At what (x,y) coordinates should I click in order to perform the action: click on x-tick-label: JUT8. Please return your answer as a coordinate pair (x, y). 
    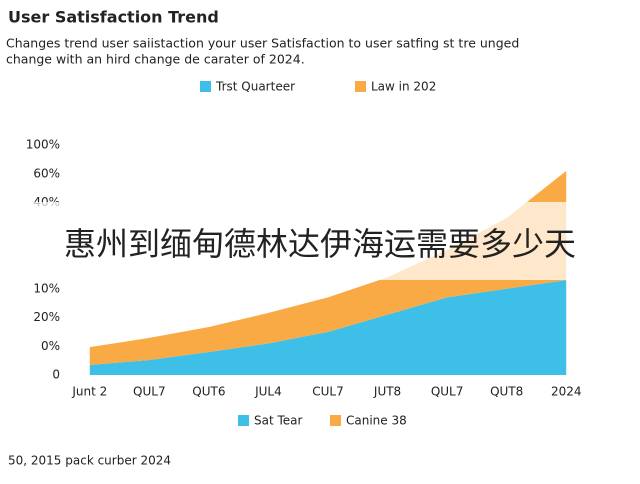
    Looking at the image, I should click on (387, 392).